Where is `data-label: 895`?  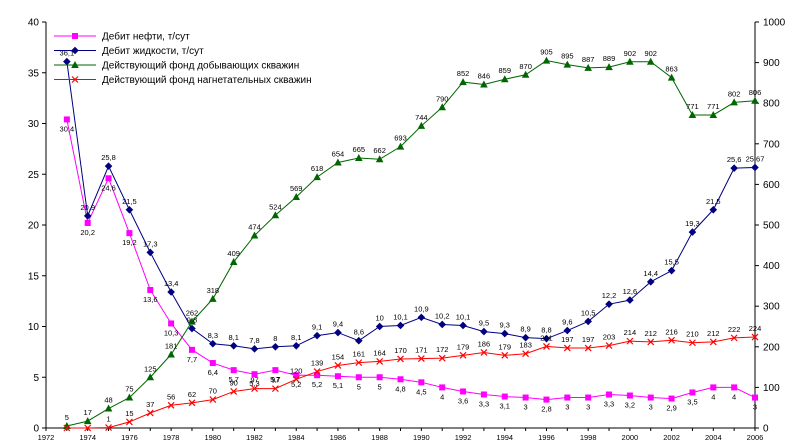 data-label: 895 is located at coordinates (567, 56).